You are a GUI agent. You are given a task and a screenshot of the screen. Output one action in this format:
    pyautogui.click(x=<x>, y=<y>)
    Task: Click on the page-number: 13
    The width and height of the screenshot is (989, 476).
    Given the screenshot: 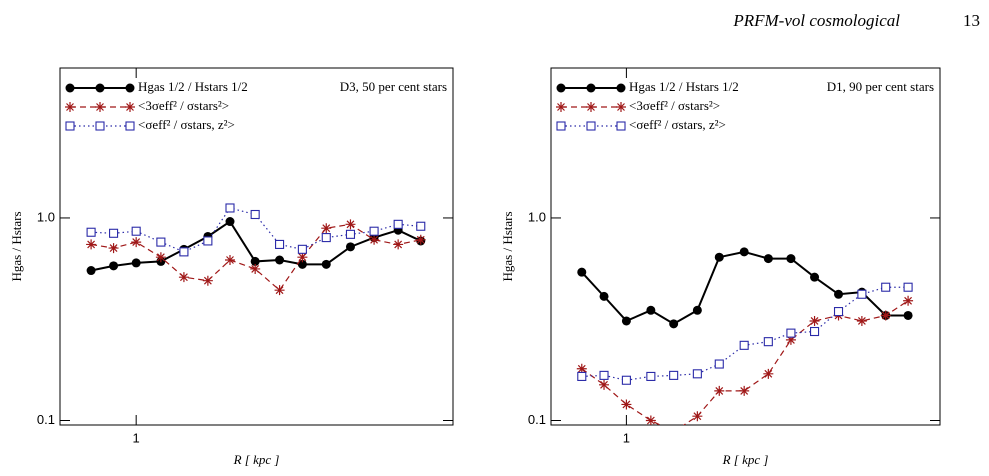 What is the action you would take?
    pyautogui.click(x=971, y=20)
    